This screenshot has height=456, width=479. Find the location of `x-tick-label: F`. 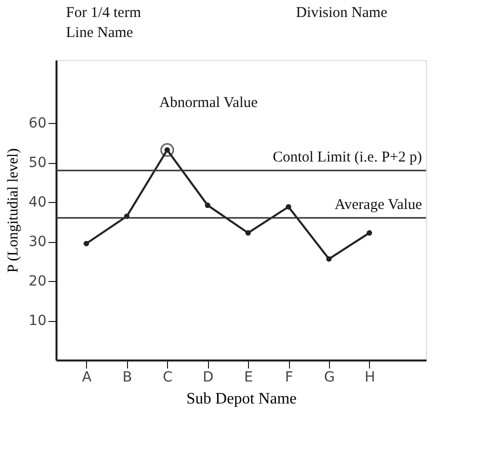

x-tick-label: F is located at coordinates (289, 378).